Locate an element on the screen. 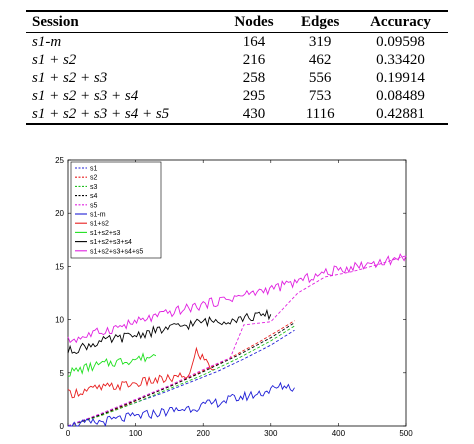 The width and height of the screenshot is (474, 444). col-header-edges: Edges is located at coordinates (320, 22).